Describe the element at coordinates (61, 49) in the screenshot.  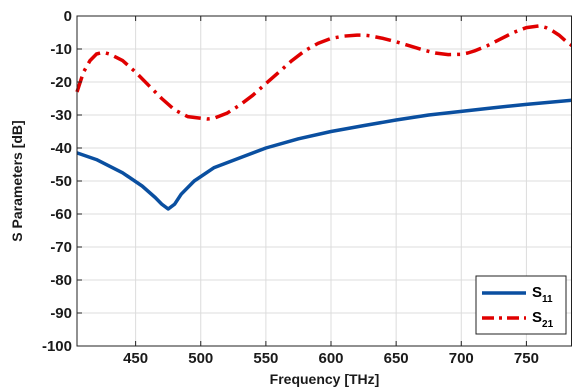
I see `y-tick-label: -10` at that location.